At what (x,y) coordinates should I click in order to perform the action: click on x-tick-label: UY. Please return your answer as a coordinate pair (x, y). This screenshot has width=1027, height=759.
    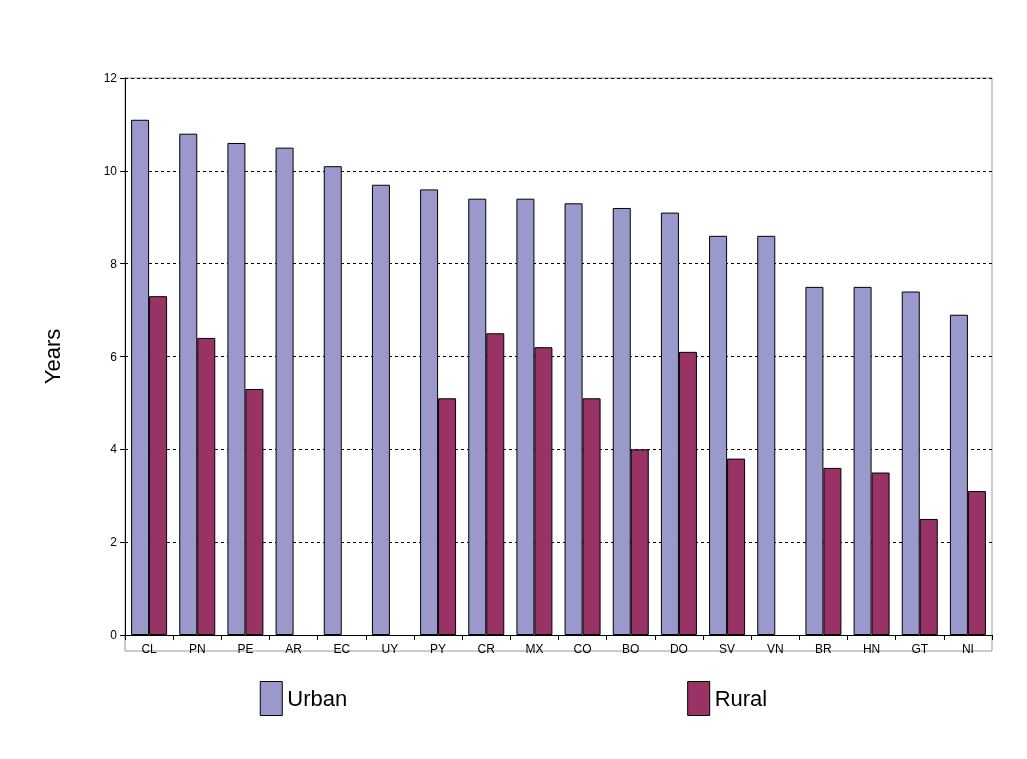
    Looking at the image, I should click on (390, 649).